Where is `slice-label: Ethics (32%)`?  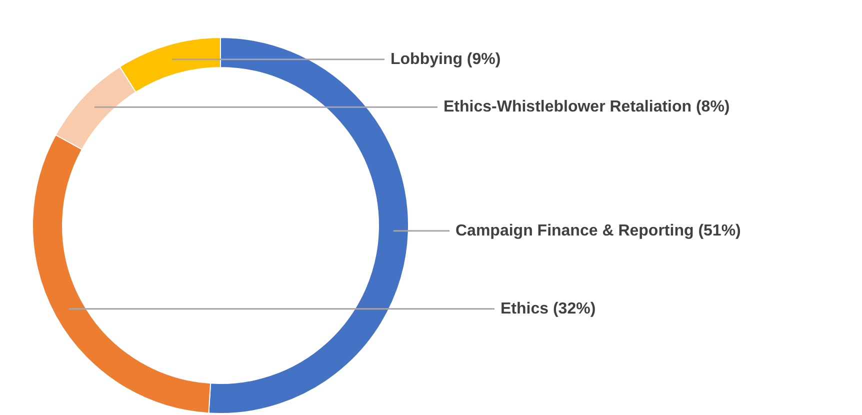 slice-label: Ethics (32%) is located at coordinates (548, 309).